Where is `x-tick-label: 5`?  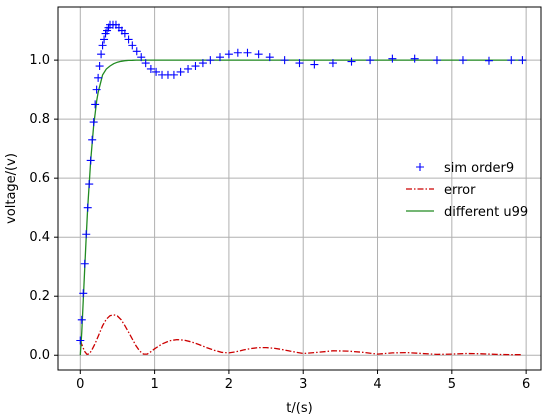
x-tick-label: 5 is located at coordinates (452, 384).